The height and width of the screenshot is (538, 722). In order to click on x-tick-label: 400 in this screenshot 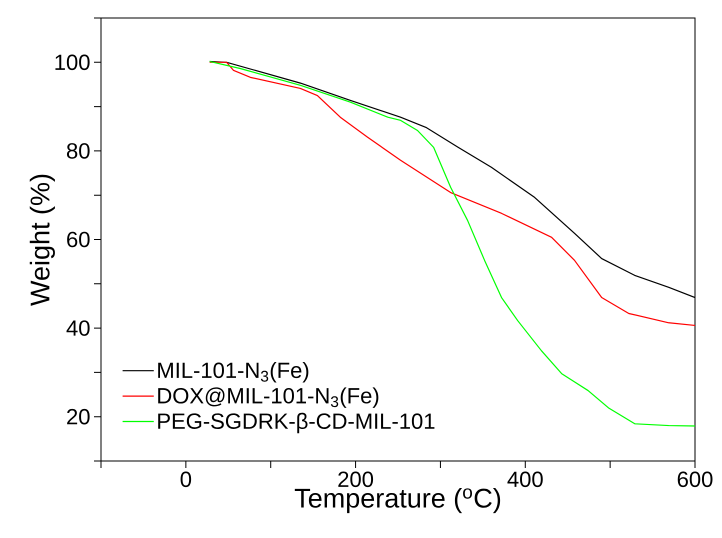, I will do `click(525, 480)`.